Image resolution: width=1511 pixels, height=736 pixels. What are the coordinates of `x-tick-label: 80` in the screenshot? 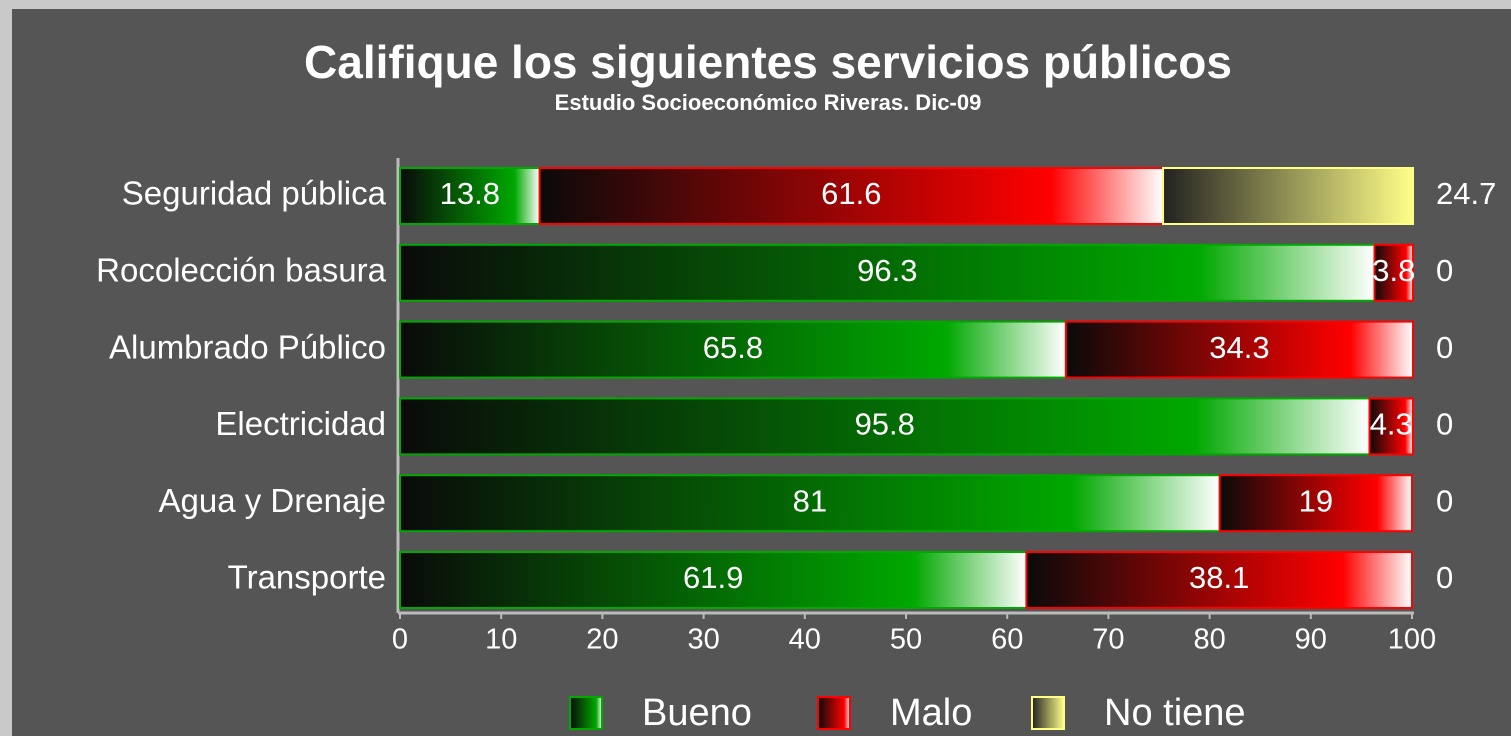 It's located at (1209, 640).